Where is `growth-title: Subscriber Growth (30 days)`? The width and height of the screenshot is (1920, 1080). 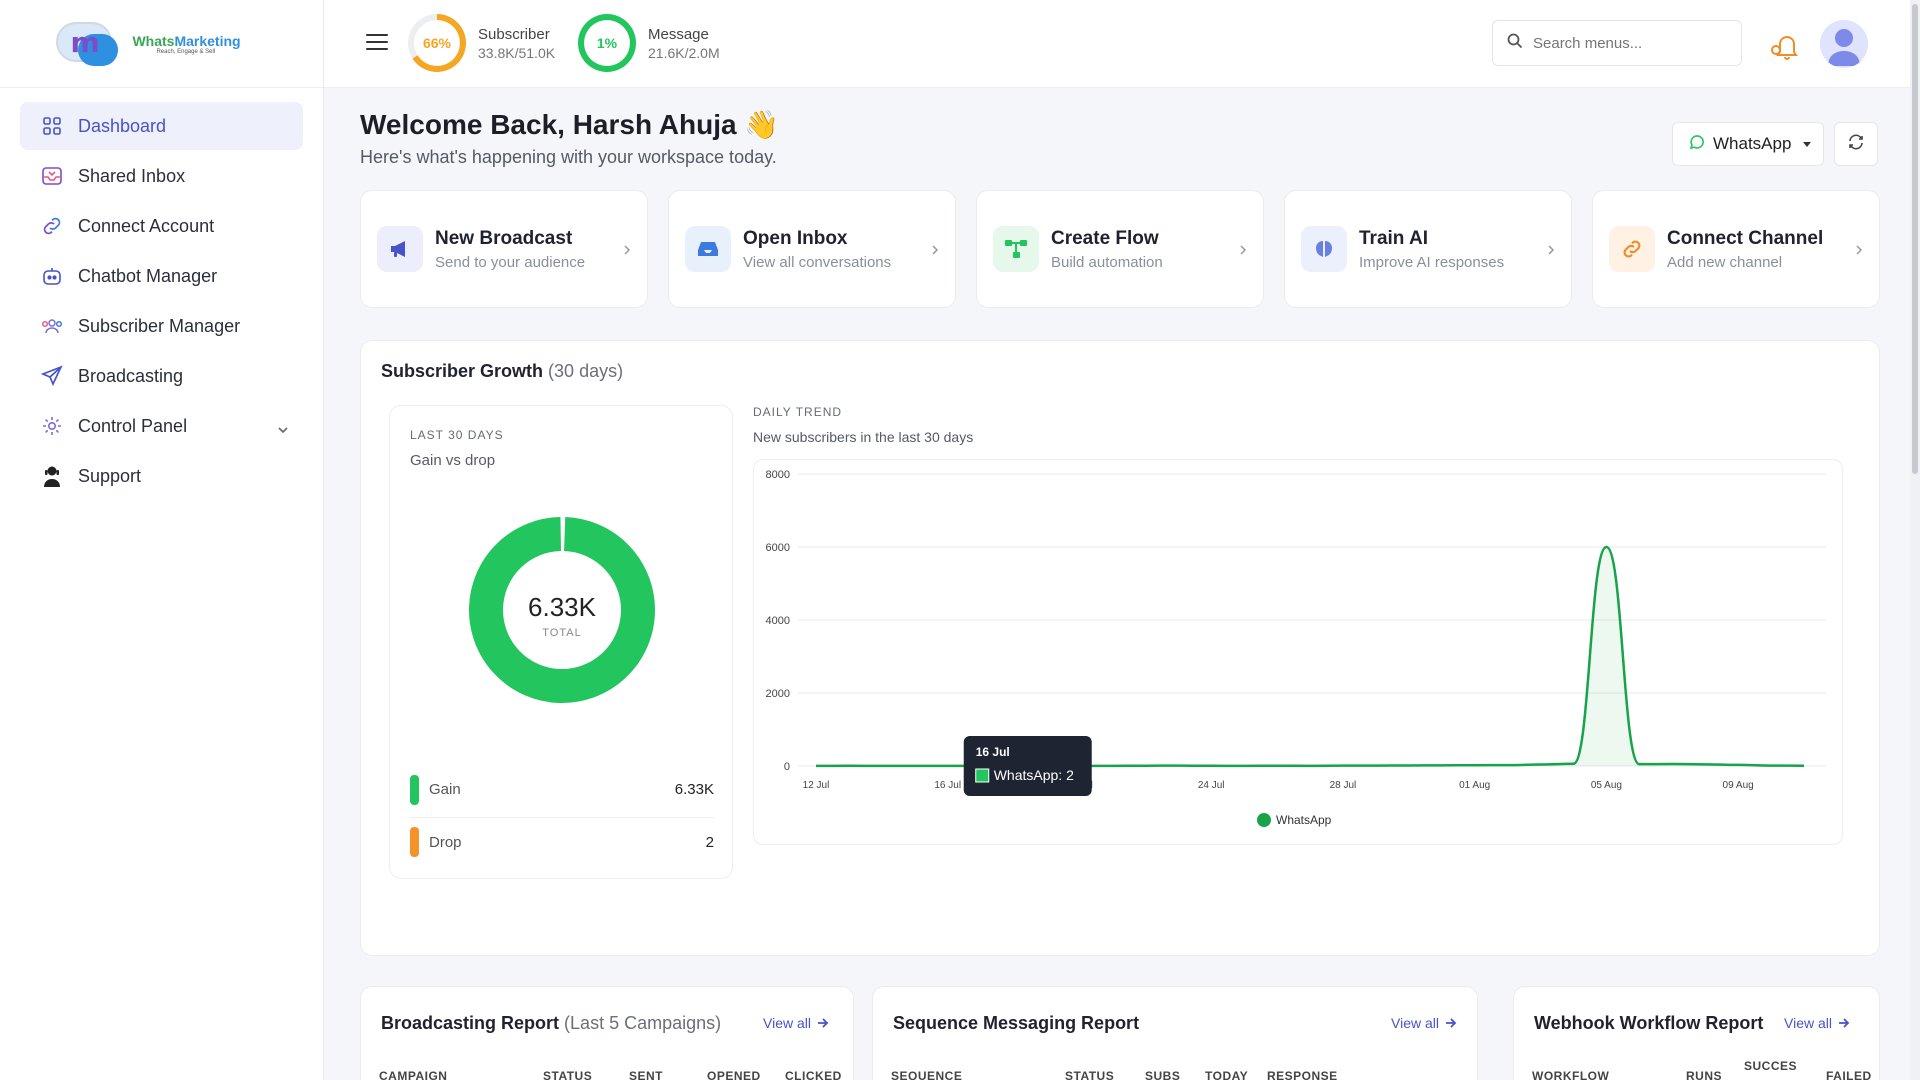 growth-title: Subscriber Growth (30 days) is located at coordinates (502, 371).